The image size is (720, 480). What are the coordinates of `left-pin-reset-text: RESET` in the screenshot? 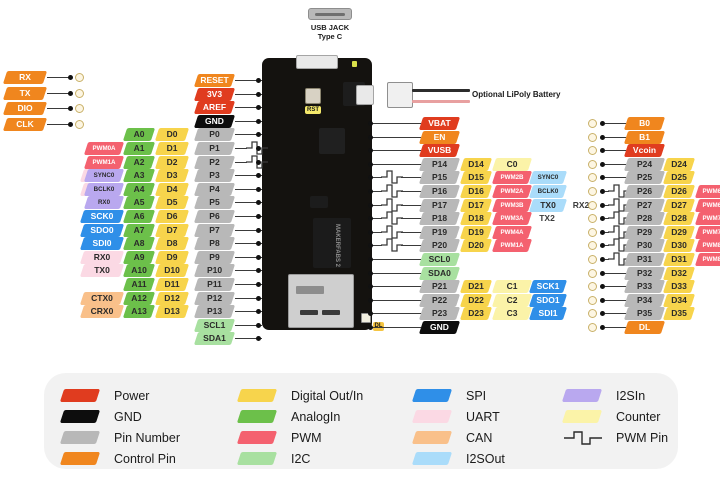 It's located at (214, 80).